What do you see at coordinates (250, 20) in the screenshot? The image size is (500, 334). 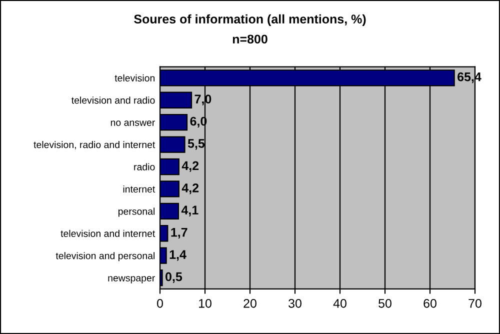 I see `chart-title: Soures of information (all mentions, %)` at bounding box center [250, 20].